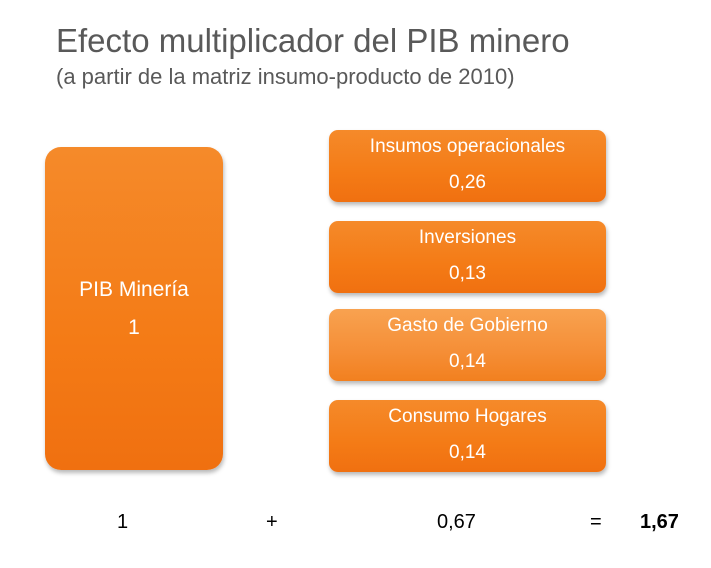 This screenshot has width=711, height=568. What do you see at coordinates (467, 416) in the screenshot?
I see `consumo-hogares-label: Consumo Hogares` at bounding box center [467, 416].